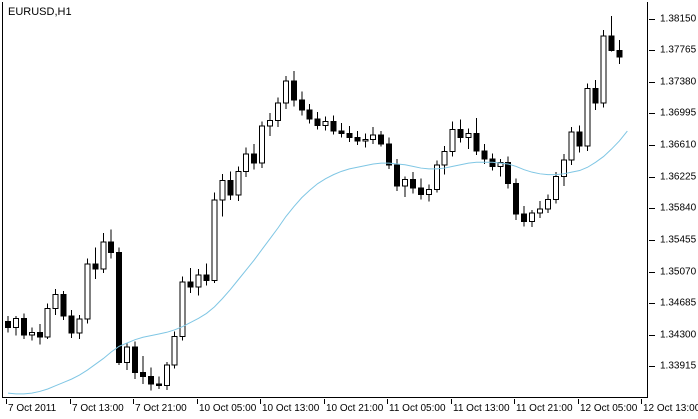 Image resolution: width=698 pixels, height=419 pixels. I want to click on price-tick-label: 1.36225, so click(678, 177).